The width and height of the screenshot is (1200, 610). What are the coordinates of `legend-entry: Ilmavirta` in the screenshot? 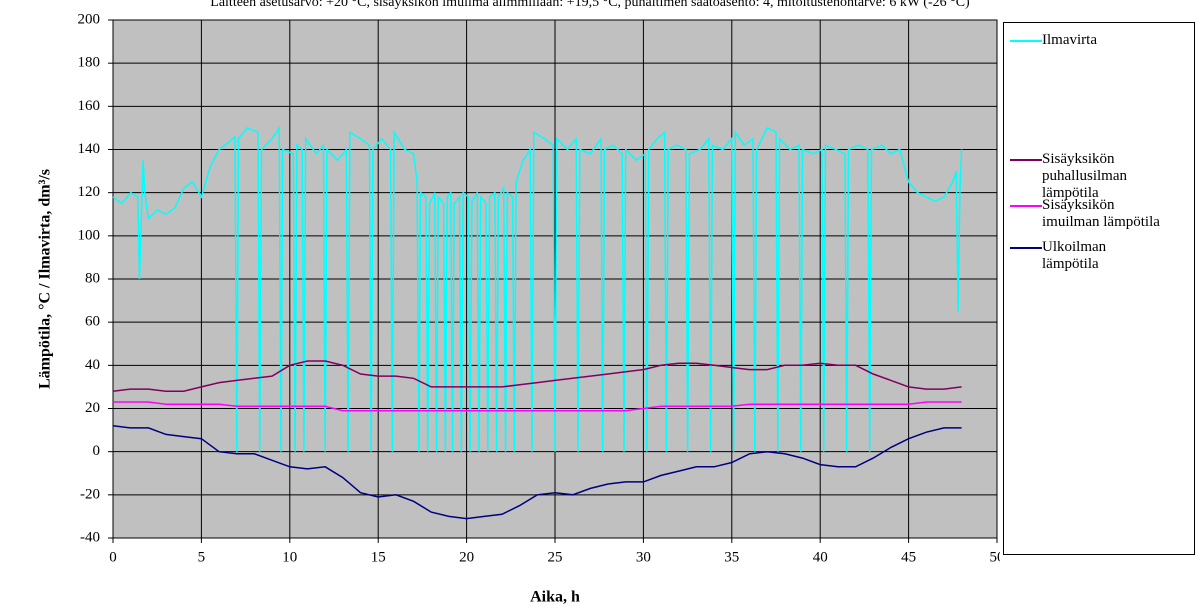 It's located at (1086, 40).